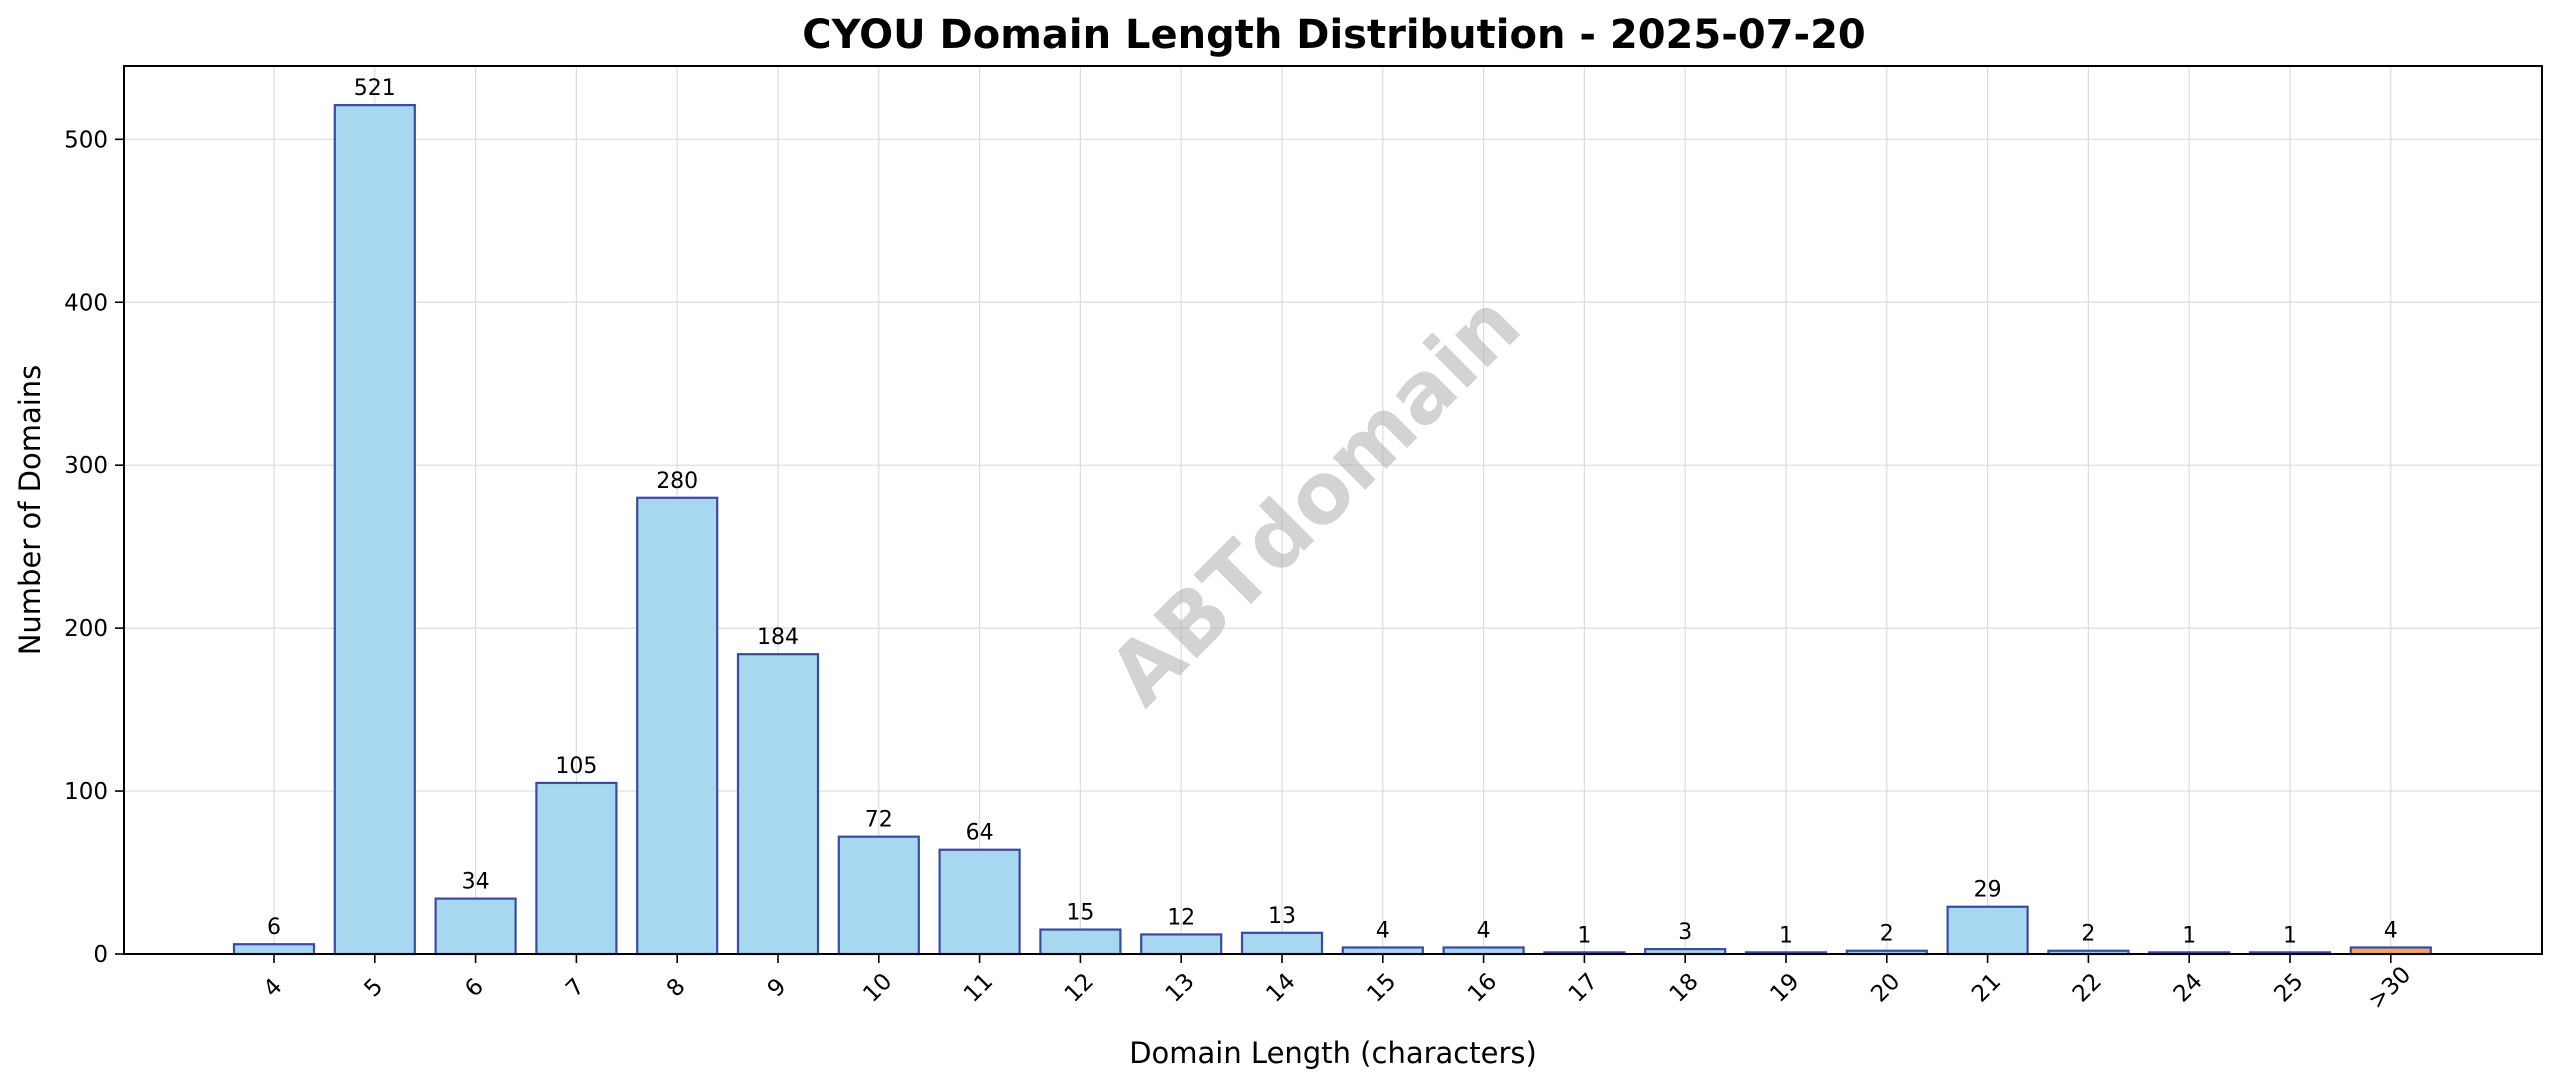 The width and height of the screenshot is (2560, 1087). Describe the element at coordinates (100, 955) in the screenshot. I see `y-tick-label: 0` at that location.